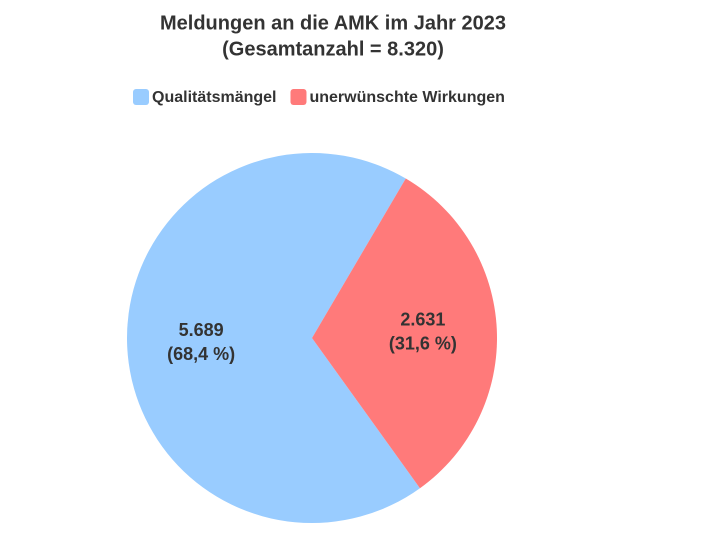  Describe the element at coordinates (333, 23) in the screenshot. I see `chart-title: Meldungen an die AMK im Jahr 2023` at that location.